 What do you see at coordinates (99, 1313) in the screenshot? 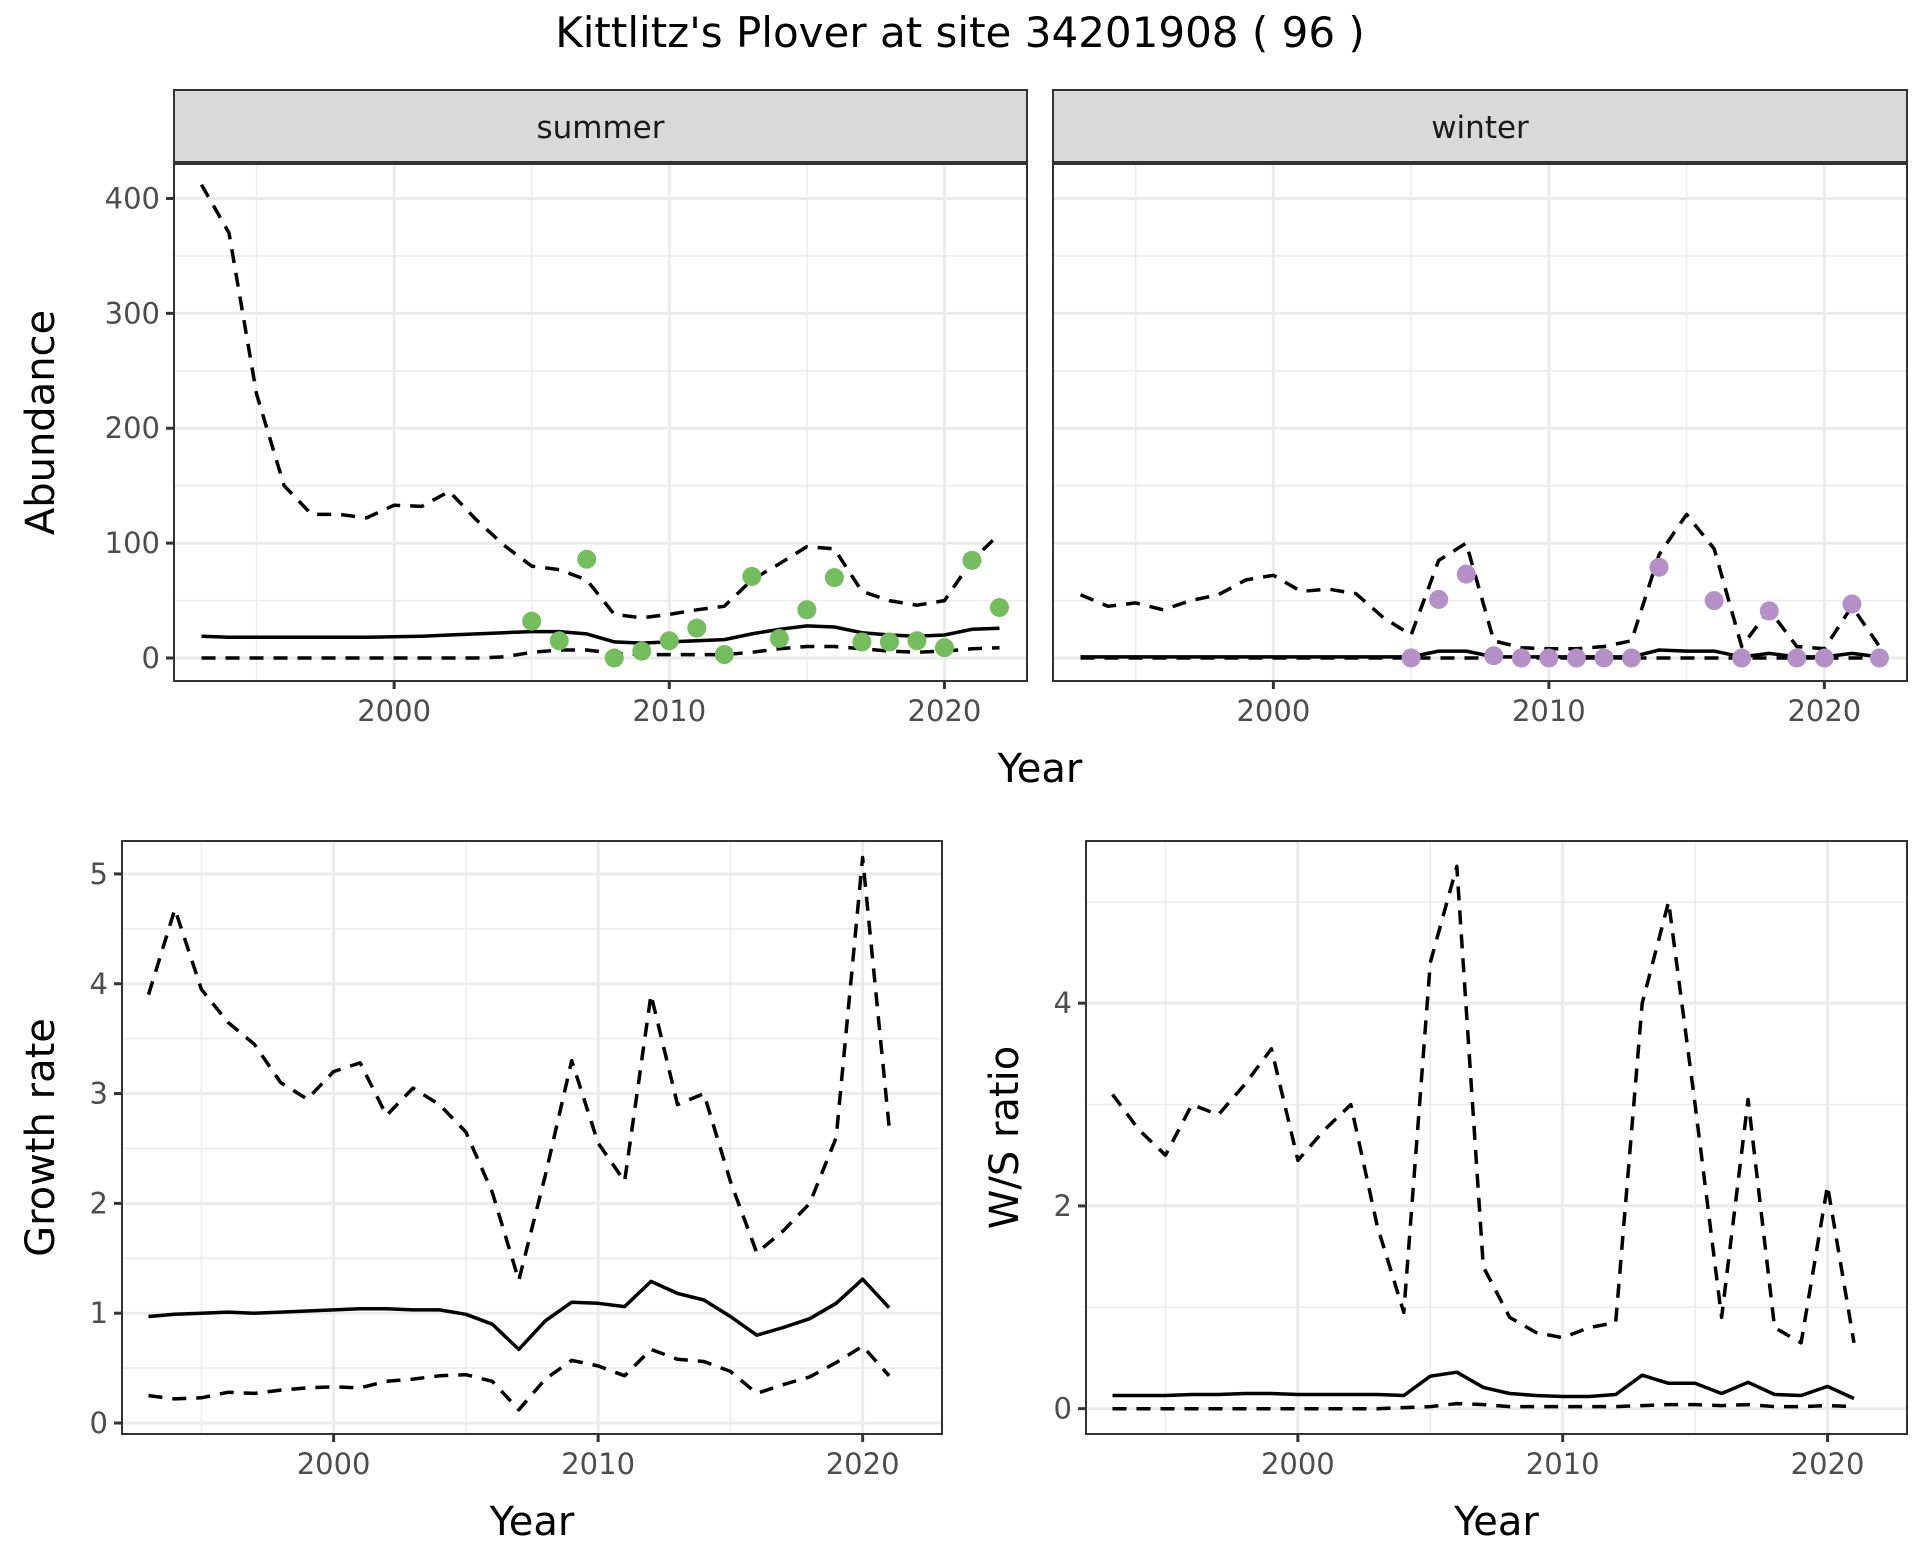
I see `y-tick-label: 1` at bounding box center [99, 1313].